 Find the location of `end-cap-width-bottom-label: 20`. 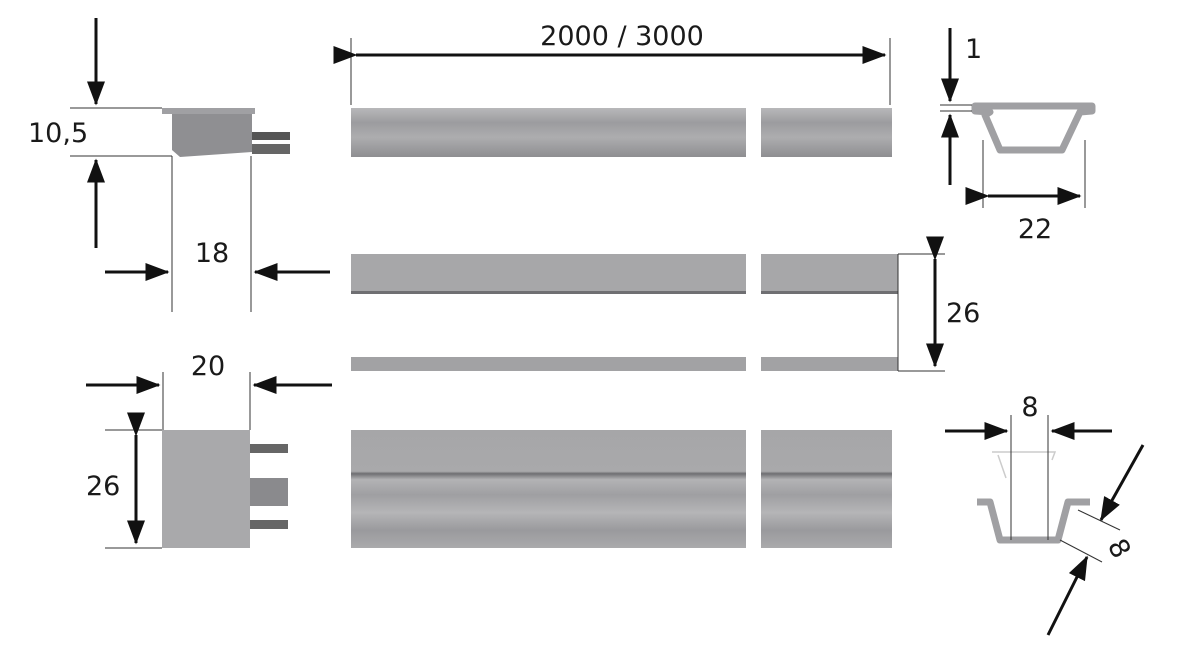

end-cap-width-bottom-label: 20 is located at coordinates (208, 366).